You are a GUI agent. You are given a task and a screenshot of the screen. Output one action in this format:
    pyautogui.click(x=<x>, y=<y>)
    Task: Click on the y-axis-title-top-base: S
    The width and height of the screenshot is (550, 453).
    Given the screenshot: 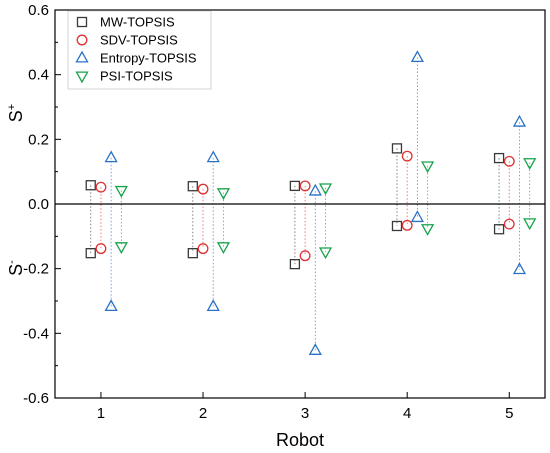 What is the action you would take?
    pyautogui.click(x=16, y=116)
    